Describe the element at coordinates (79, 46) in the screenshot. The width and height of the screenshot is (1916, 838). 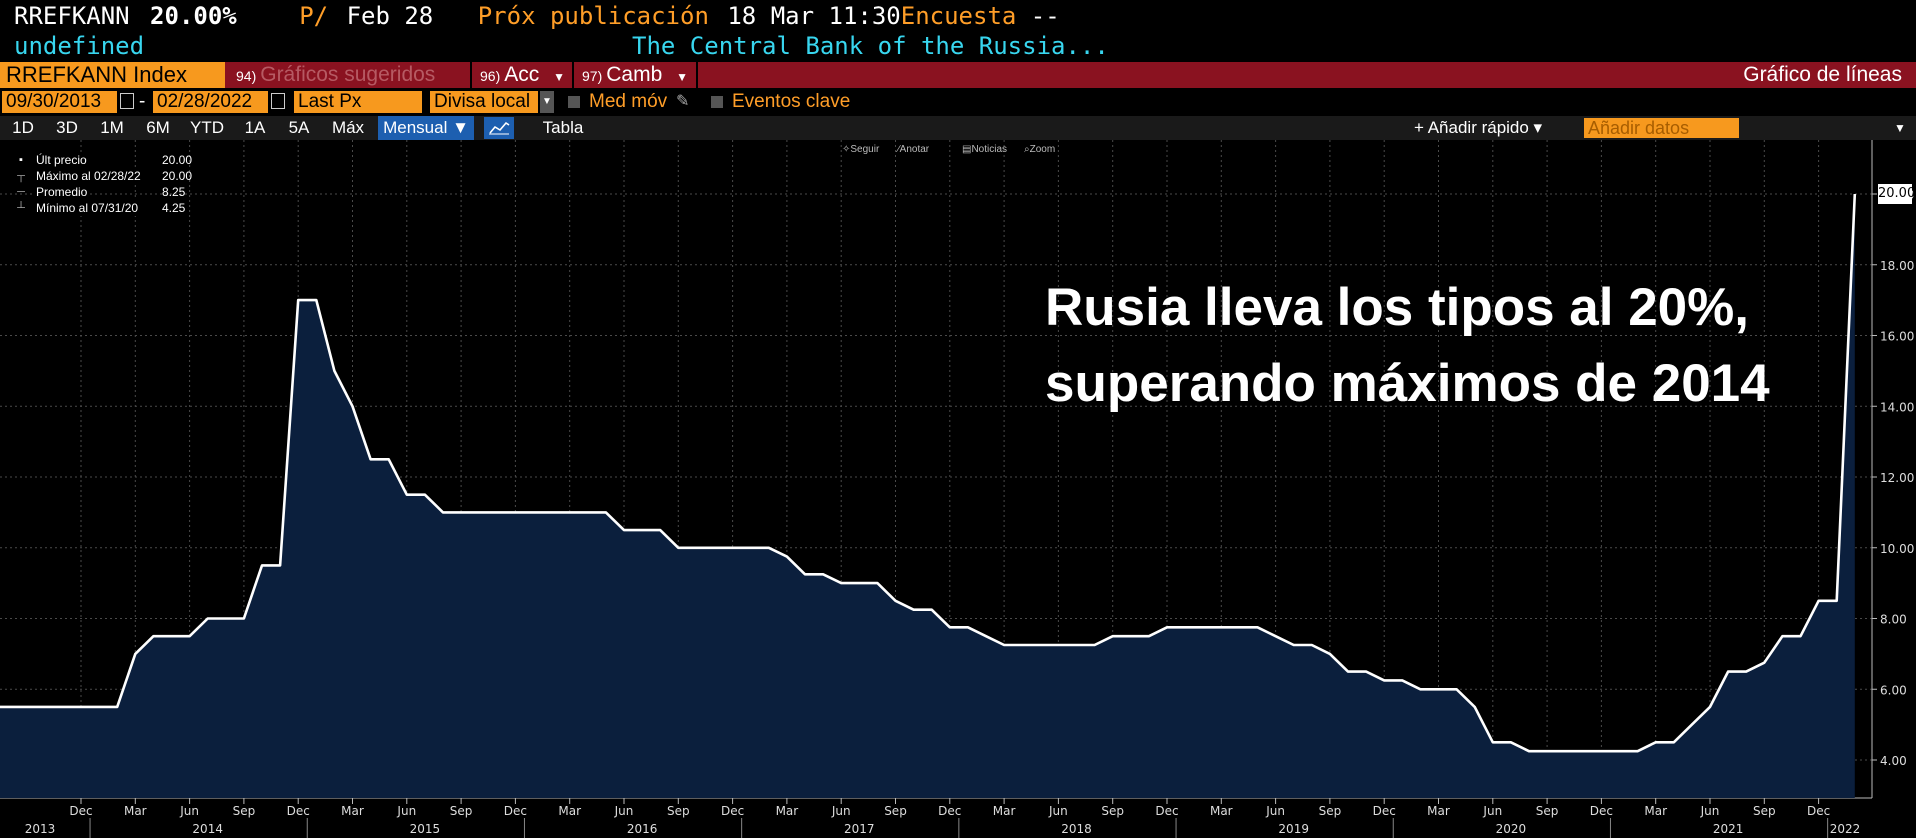
I see `sub-left: undefined` at that location.